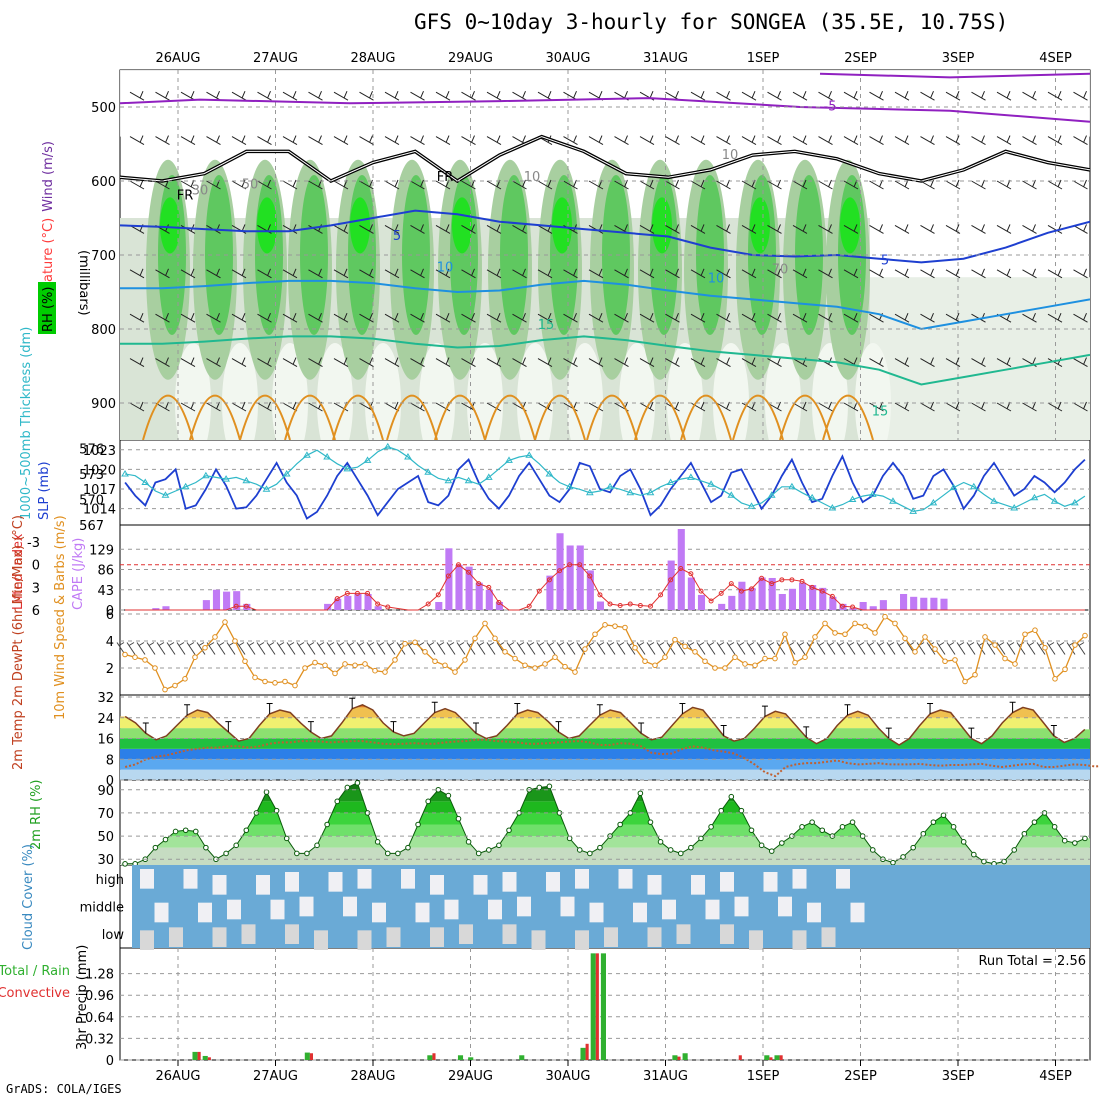 This screenshot has height=1100, width=1100. I want to click on contour-label: FR, so click(445, 177).